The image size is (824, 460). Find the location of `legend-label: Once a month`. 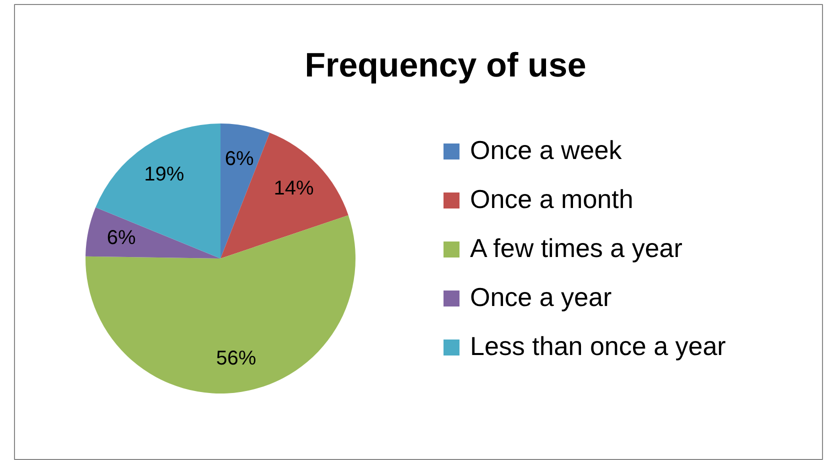

legend-label: Once a month is located at coordinates (552, 199).